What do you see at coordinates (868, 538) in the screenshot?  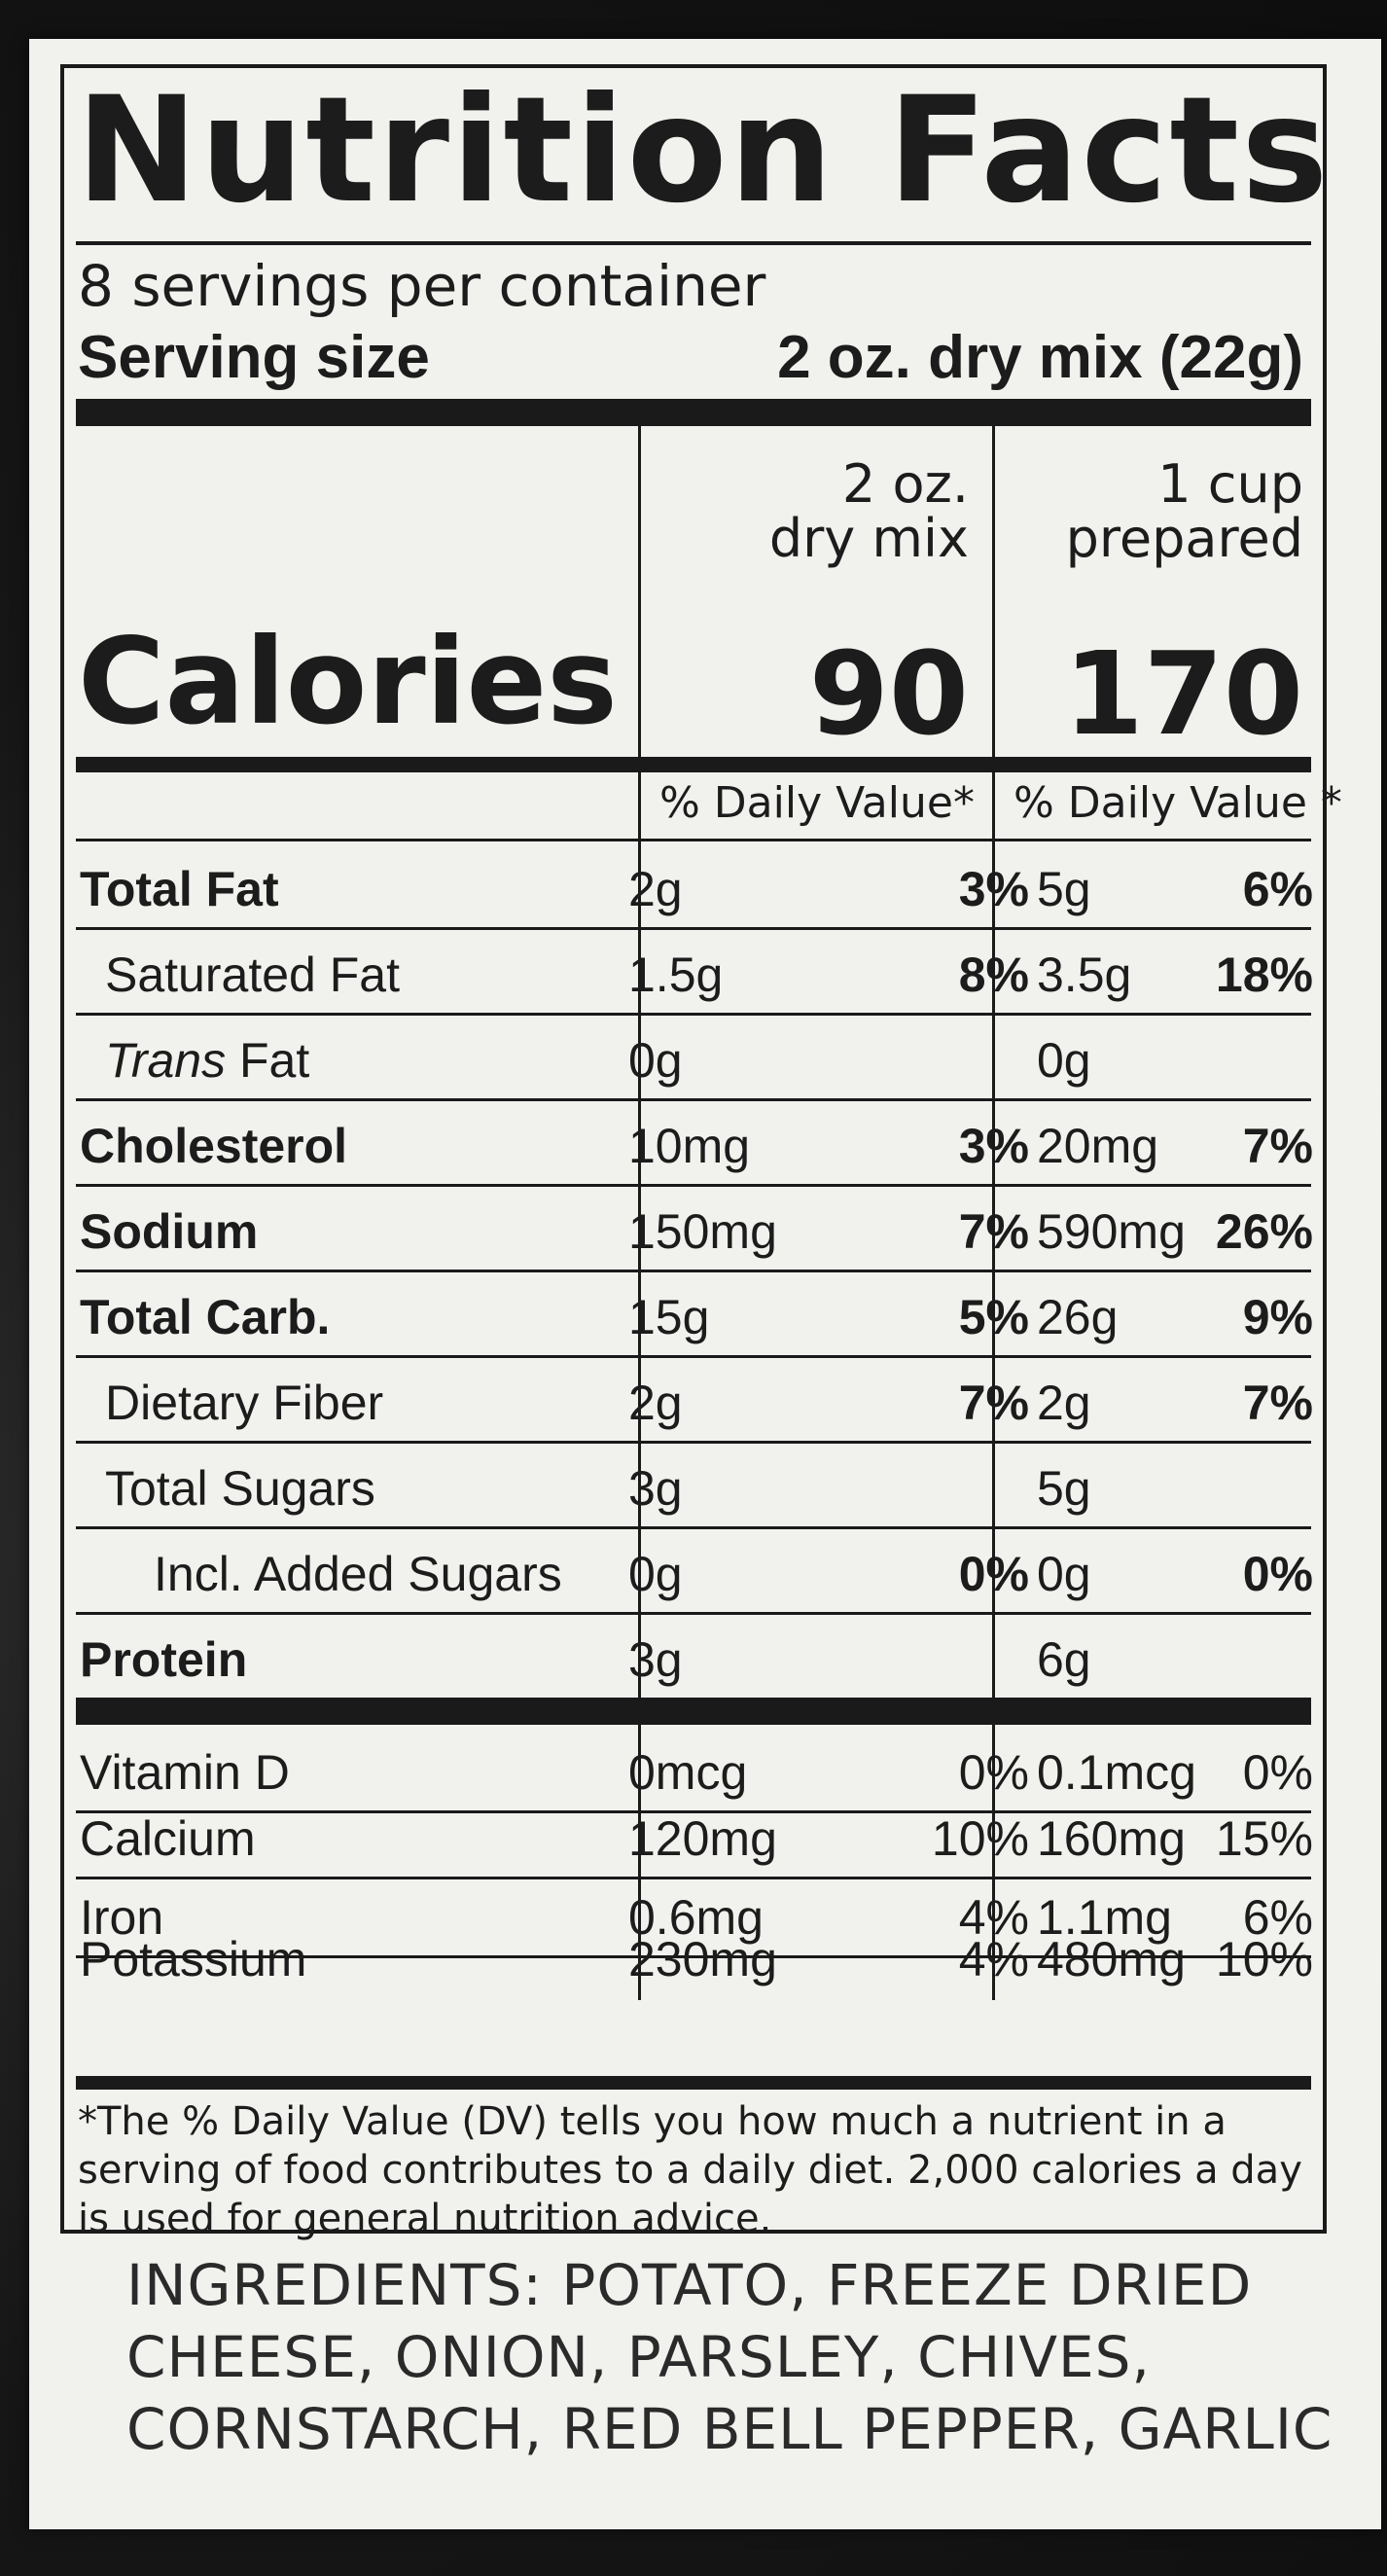 I see `column-1-heading-line2: dry mix` at bounding box center [868, 538].